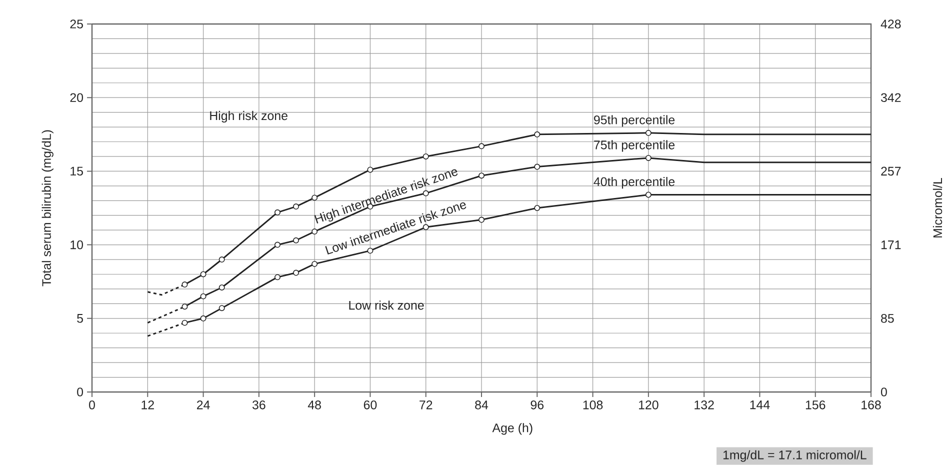  Describe the element at coordinates (512, 429) in the screenshot. I see `x-axis-title: Age (h)` at that location.